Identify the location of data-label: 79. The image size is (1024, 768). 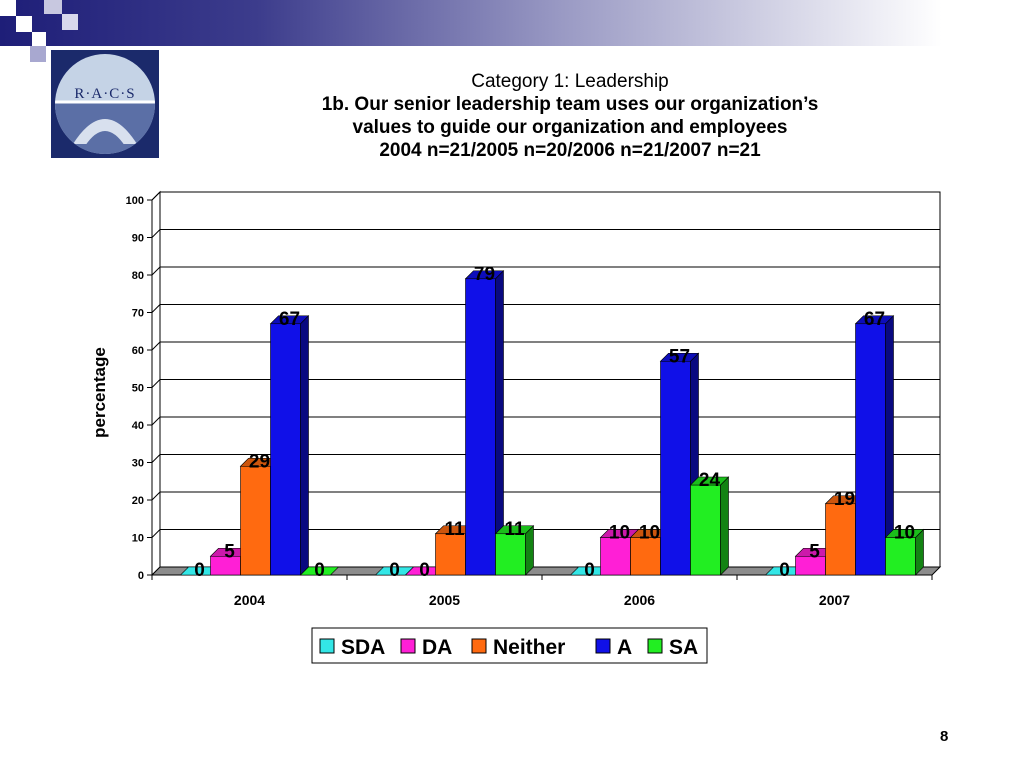
(484, 274).